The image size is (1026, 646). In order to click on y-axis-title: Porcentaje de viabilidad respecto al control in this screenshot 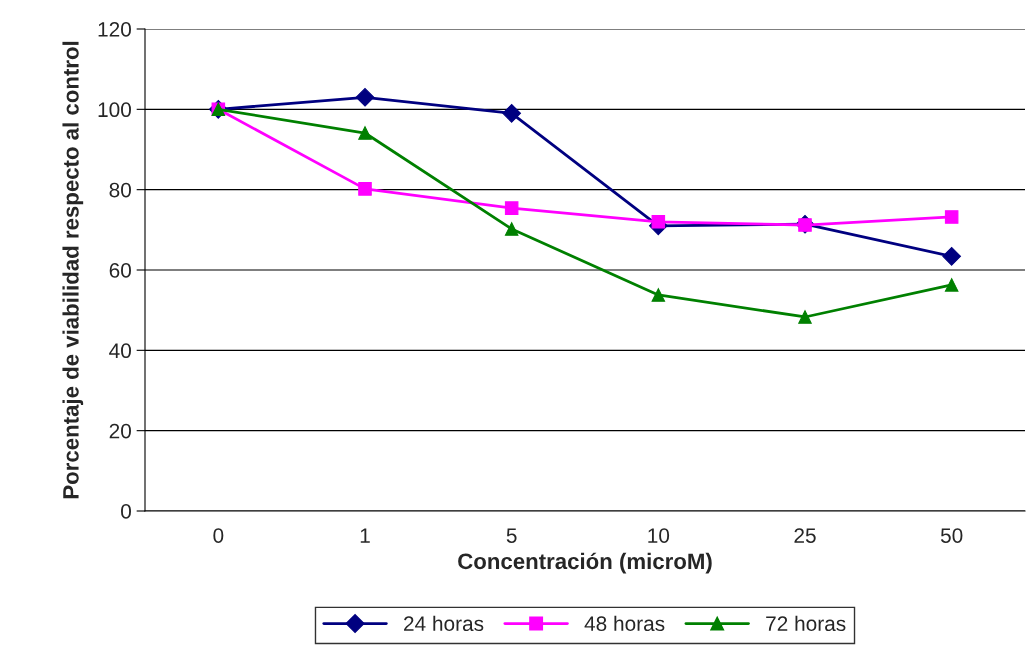, I will do `click(73, 270)`.